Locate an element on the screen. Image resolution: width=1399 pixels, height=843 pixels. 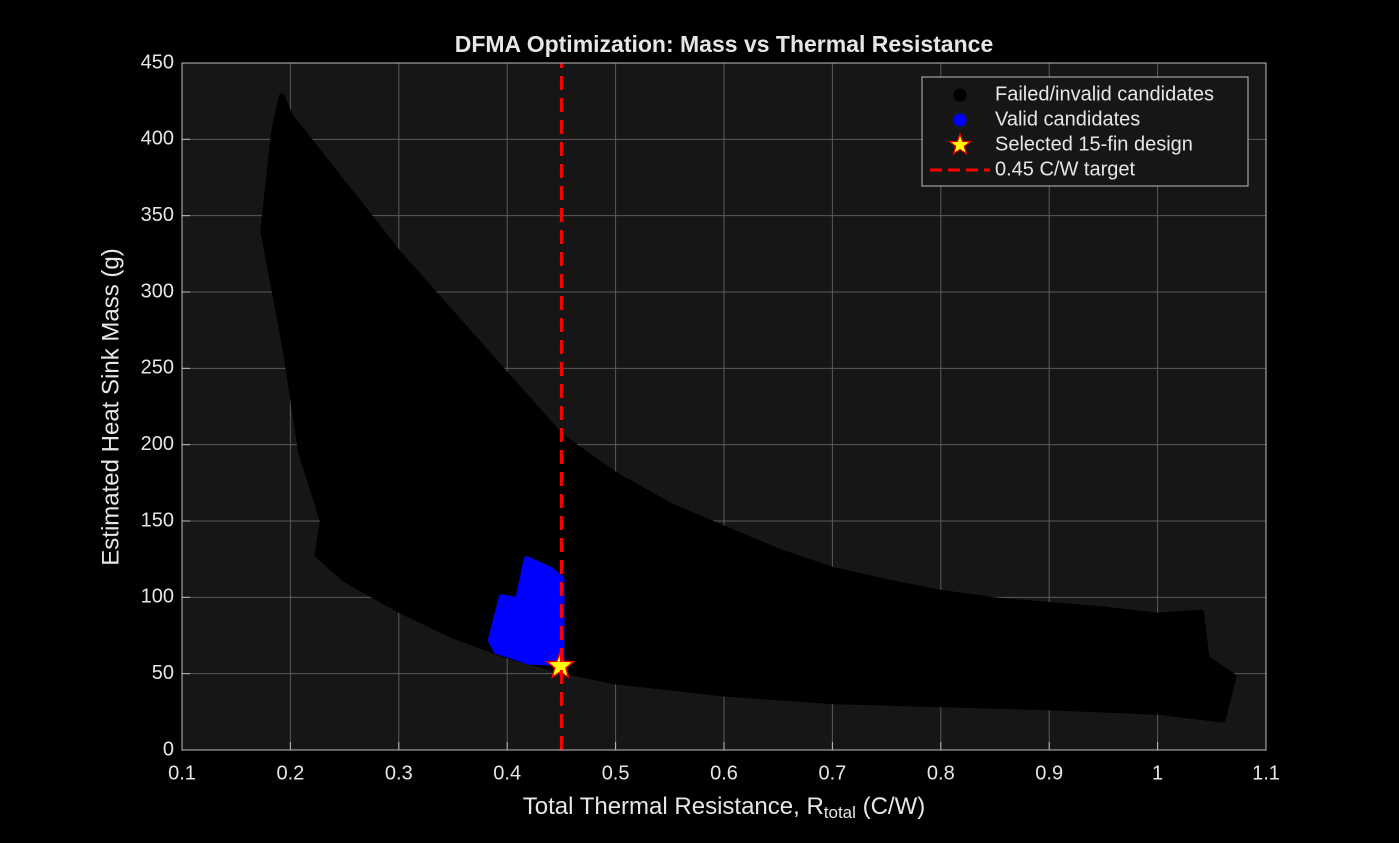
y-tick-label: 300 is located at coordinates (157, 291).